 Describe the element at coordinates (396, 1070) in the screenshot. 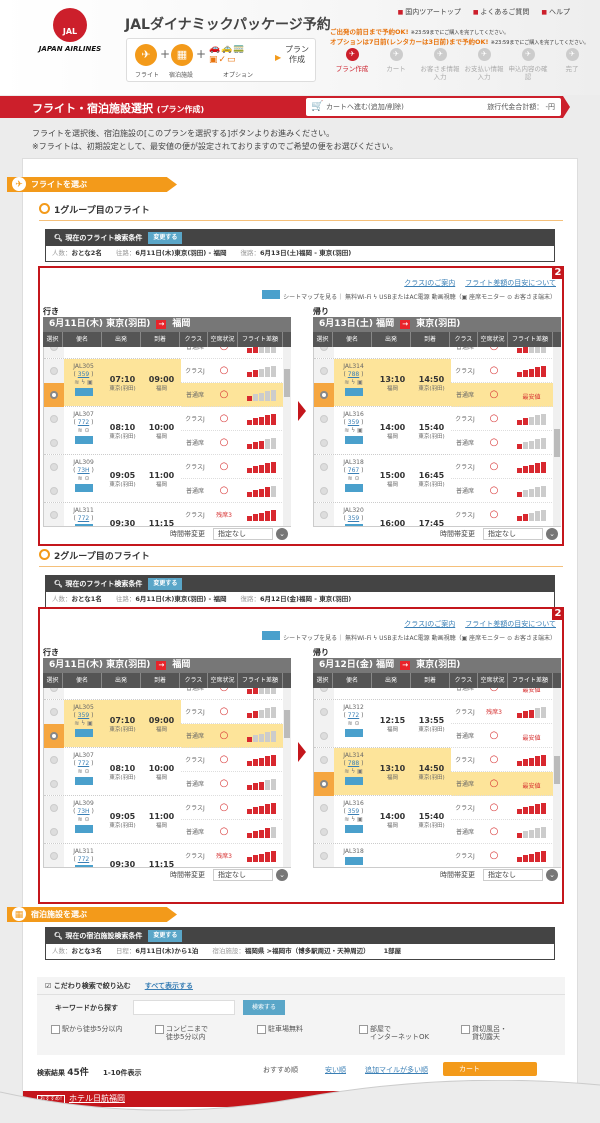

I see `sort-miles: 追加マイルが多い順` at that location.